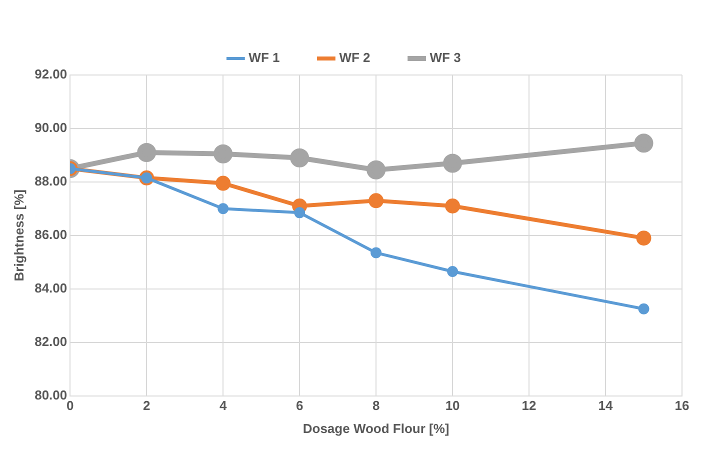 This screenshot has height=449, width=704. Describe the element at coordinates (529, 406) in the screenshot. I see `x-tick-label: 12` at that location.